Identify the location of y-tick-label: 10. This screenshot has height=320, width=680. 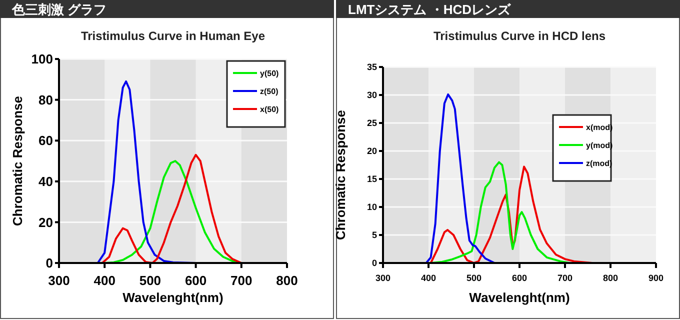
(371, 207).